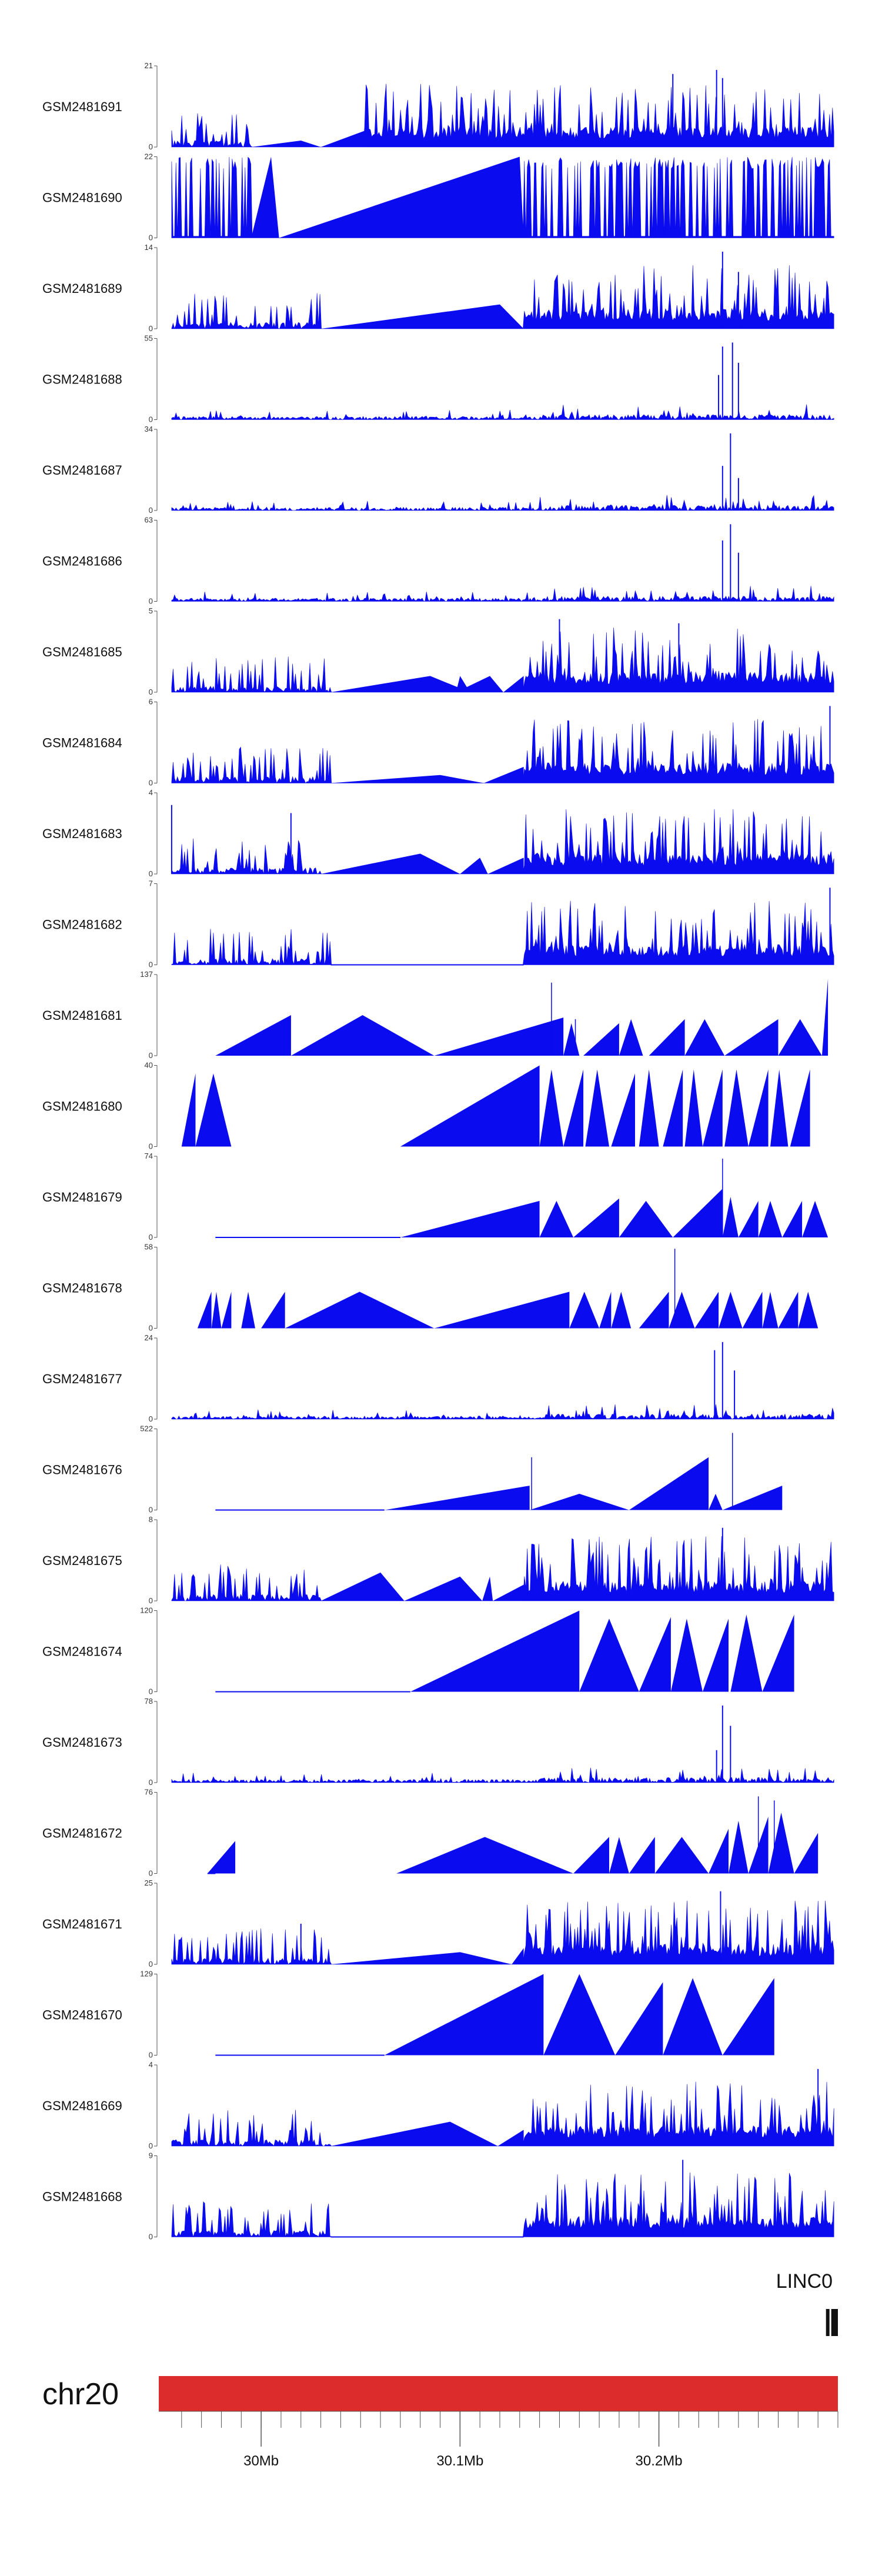  I want to click on gene-track: LINC0, so click(807, 2303).